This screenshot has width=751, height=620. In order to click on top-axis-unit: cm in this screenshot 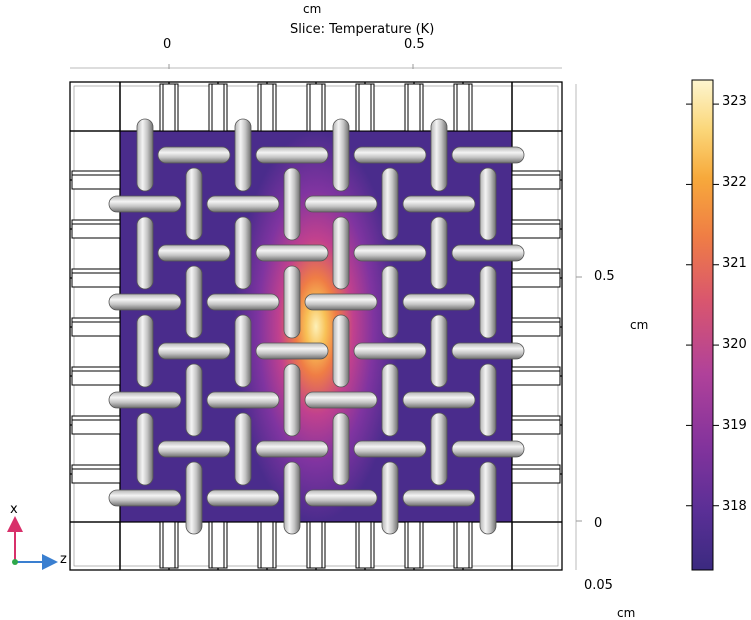, I will do `click(312, 9)`.